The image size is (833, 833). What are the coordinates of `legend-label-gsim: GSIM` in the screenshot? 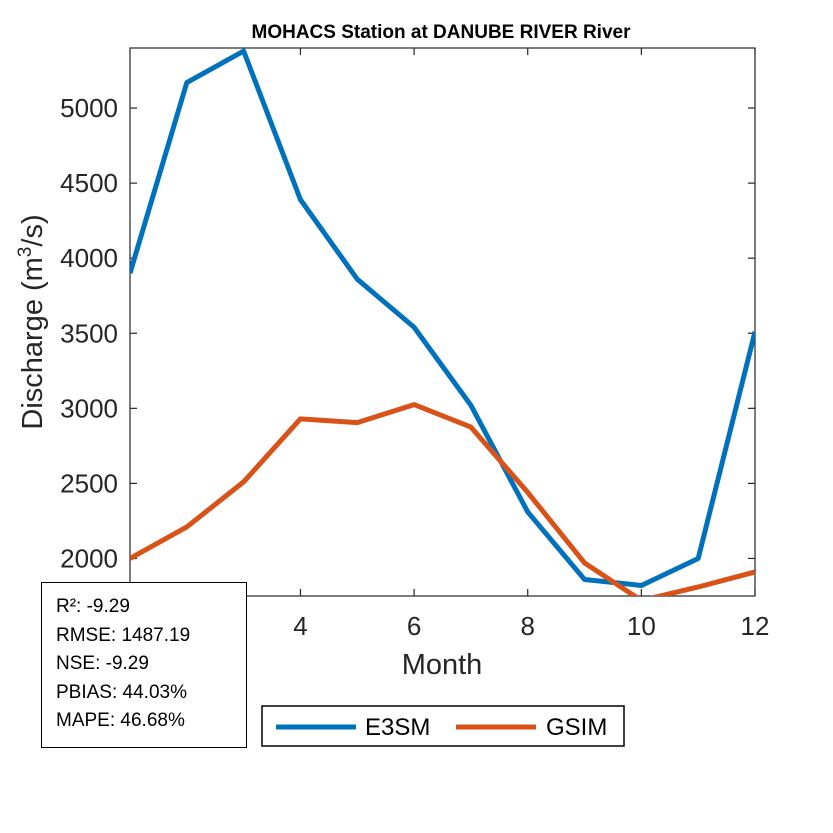 It's located at (576, 727).